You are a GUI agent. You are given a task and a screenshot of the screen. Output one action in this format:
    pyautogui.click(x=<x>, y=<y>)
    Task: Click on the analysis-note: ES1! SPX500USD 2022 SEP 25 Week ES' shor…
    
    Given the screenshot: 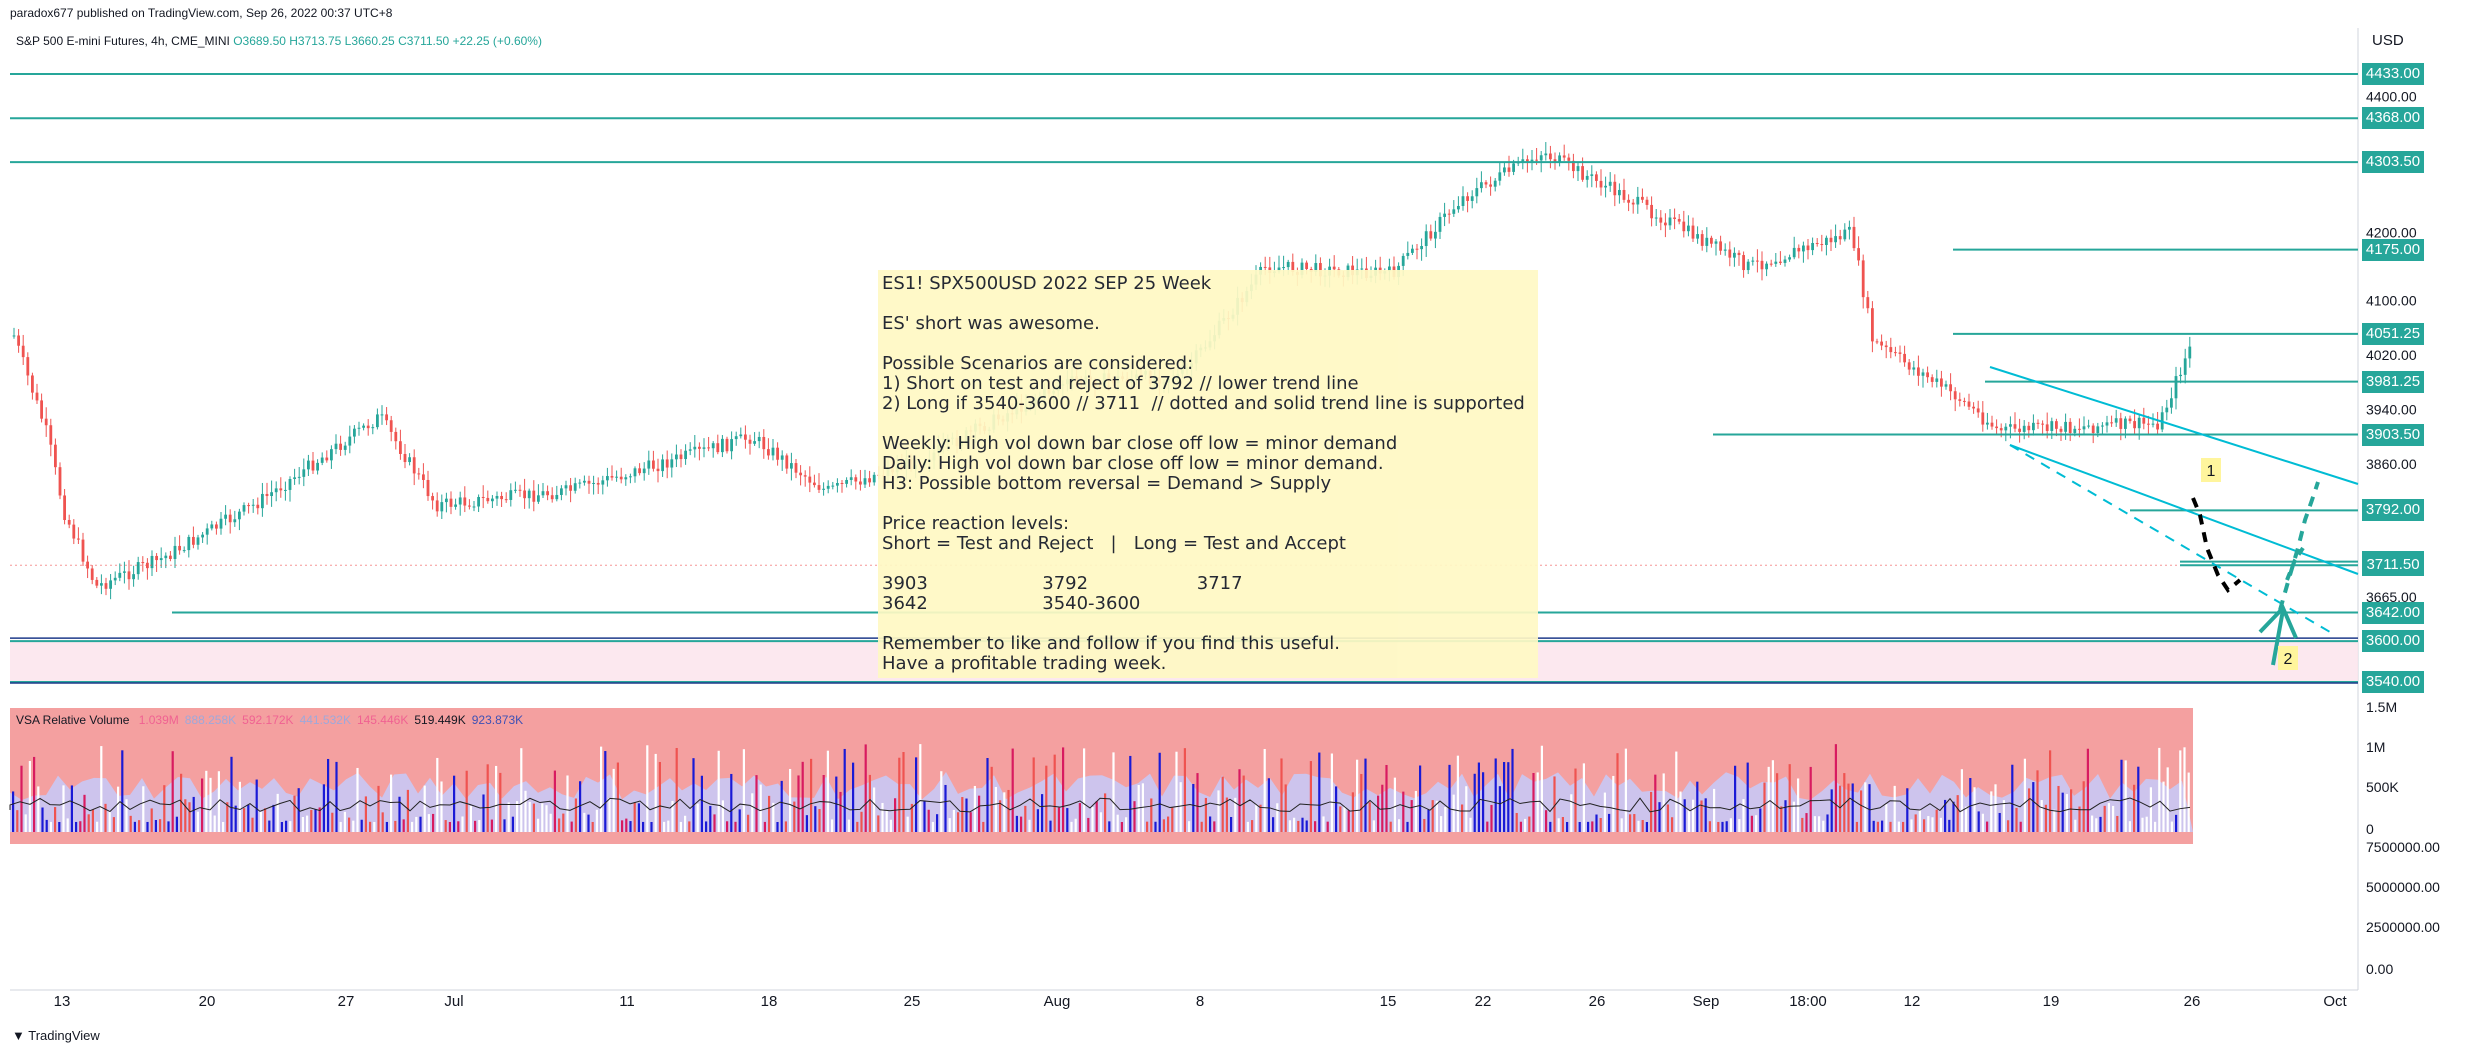 What is the action you would take?
    pyautogui.click(x=1208, y=474)
    